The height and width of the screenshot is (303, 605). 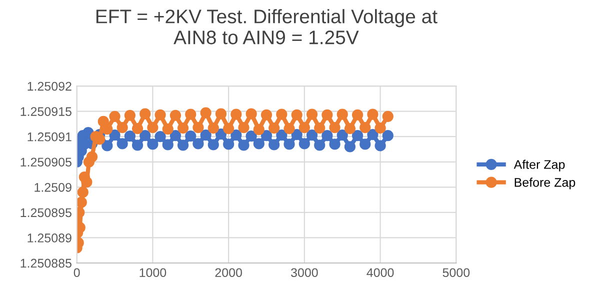 I want to click on y-tick-label: 1.250895, so click(x=46, y=213).